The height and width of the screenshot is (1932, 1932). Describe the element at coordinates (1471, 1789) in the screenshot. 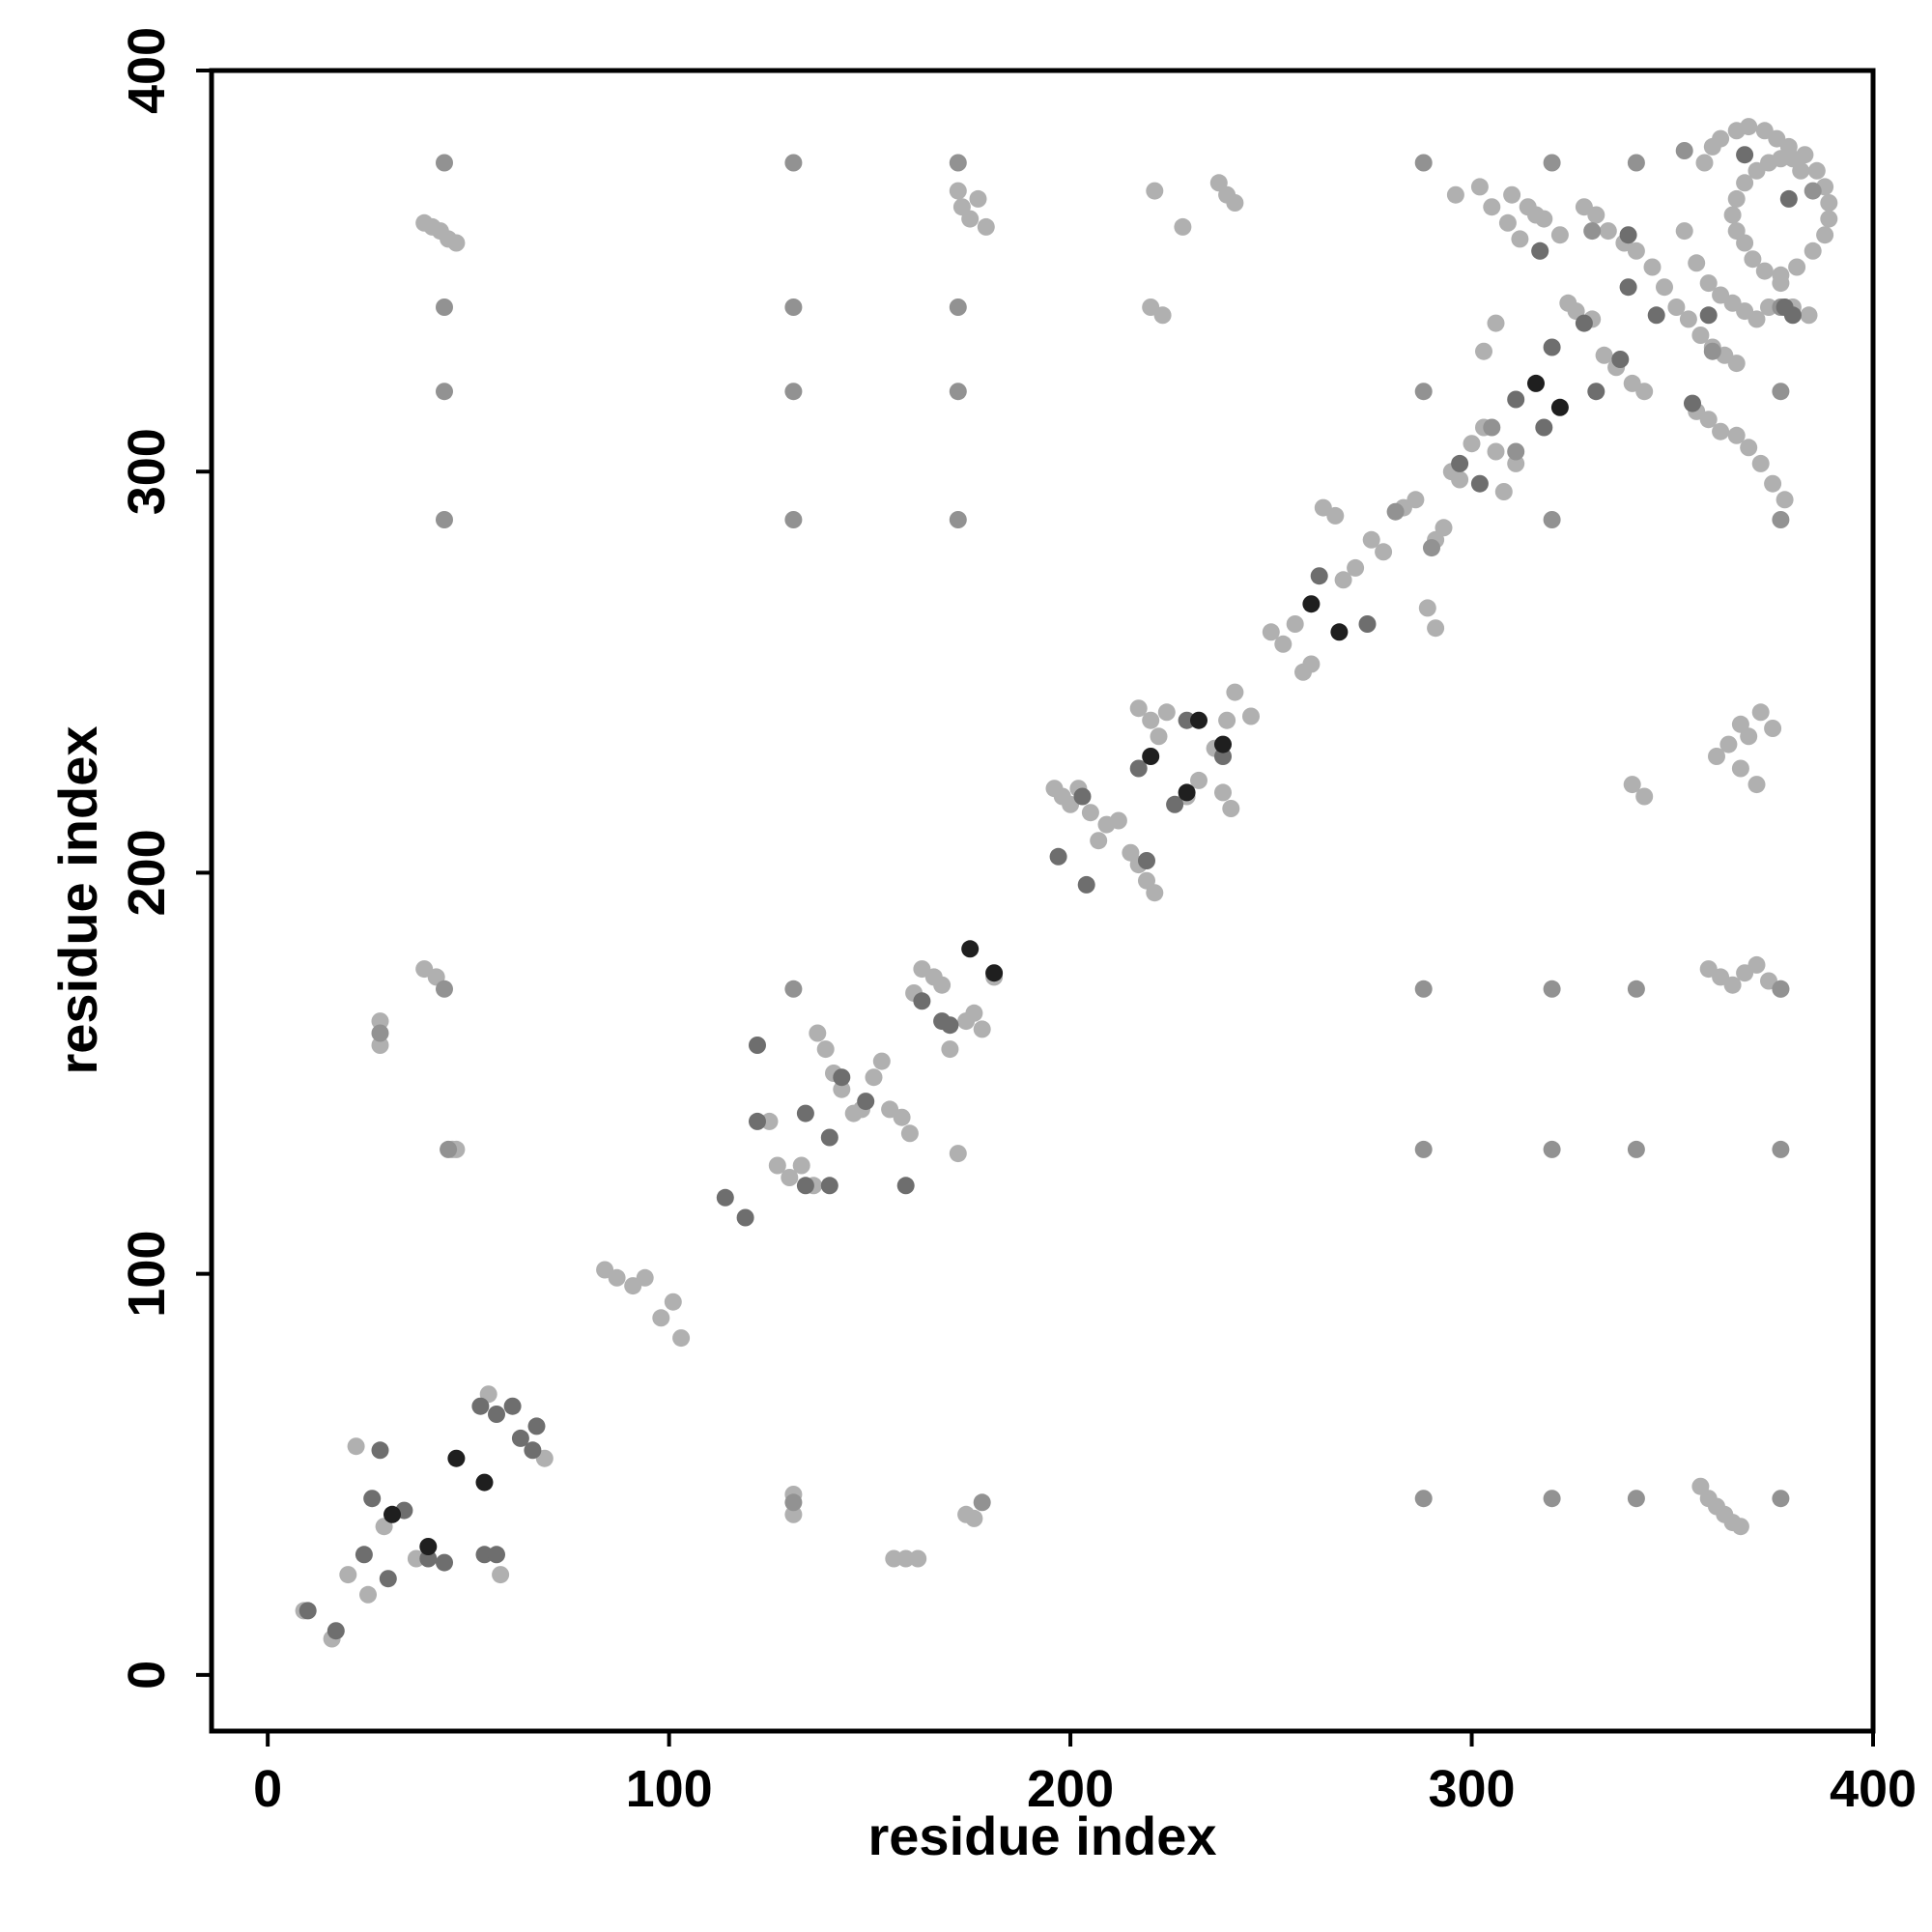

I see `x-tick-label: 300` at that location.